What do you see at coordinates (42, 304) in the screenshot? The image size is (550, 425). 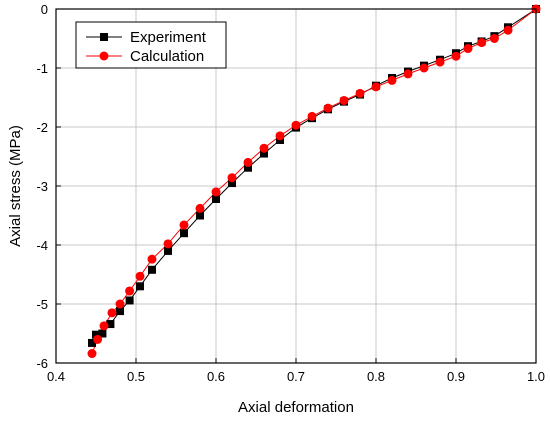 I see `y-tick-label: -5` at bounding box center [42, 304].